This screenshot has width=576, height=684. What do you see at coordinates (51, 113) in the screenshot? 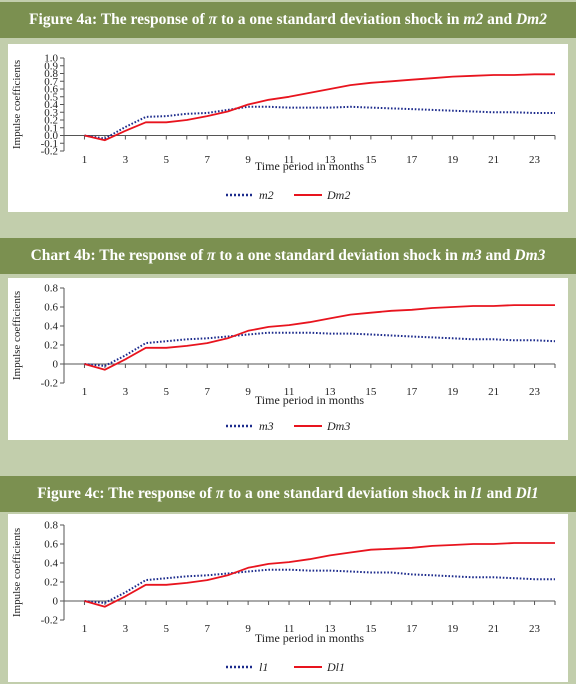
I see `y-tick-label: 0.3` at bounding box center [51, 113].